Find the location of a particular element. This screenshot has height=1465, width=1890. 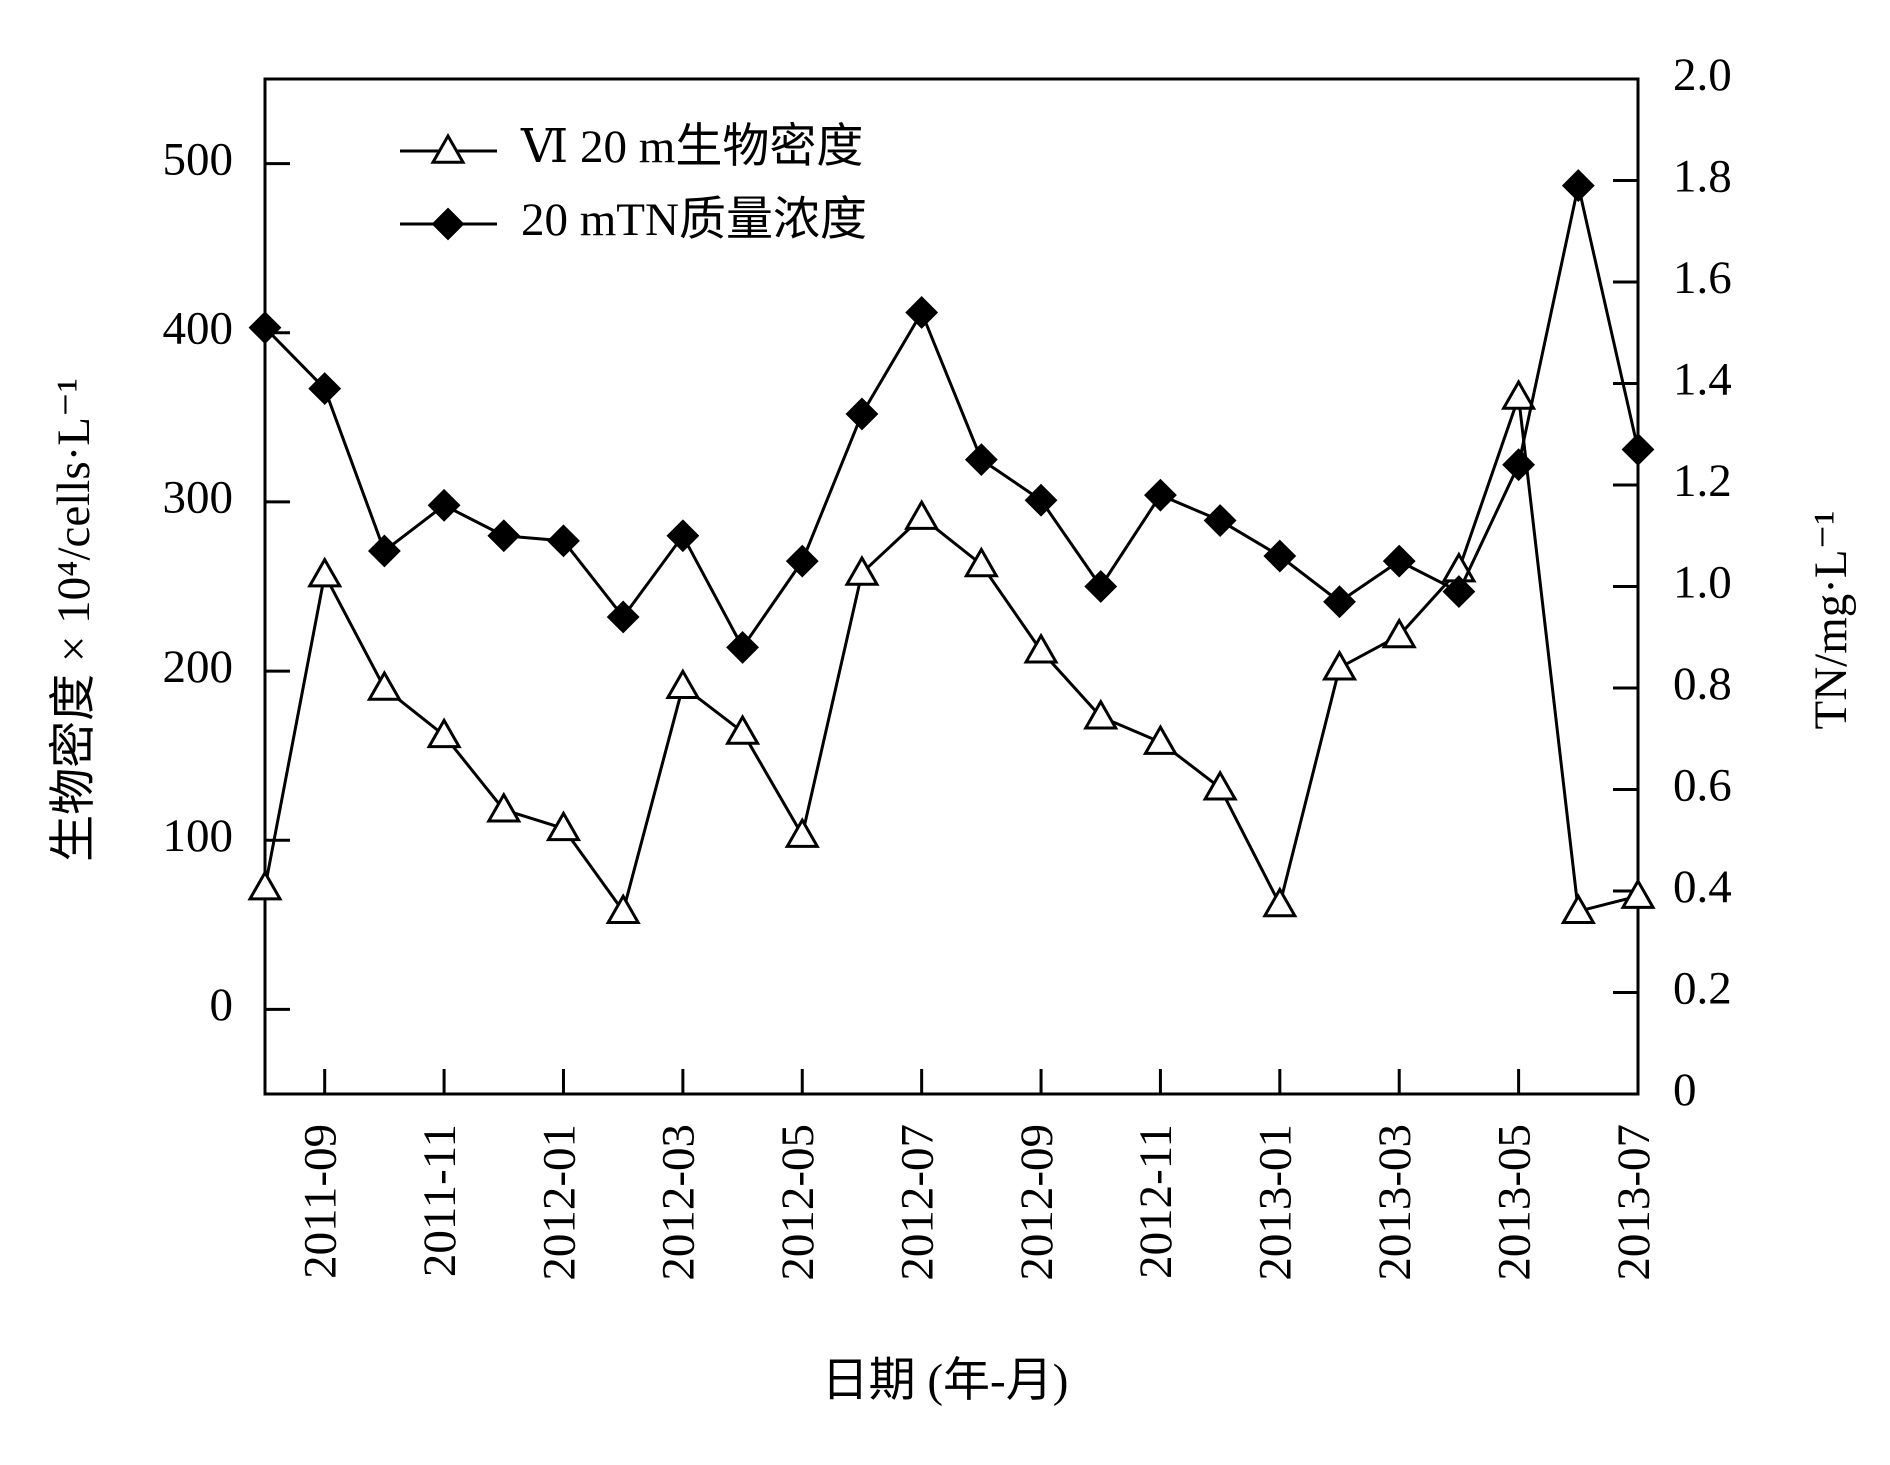

y2-tick-label: 0.4 is located at coordinates (1702, 887).